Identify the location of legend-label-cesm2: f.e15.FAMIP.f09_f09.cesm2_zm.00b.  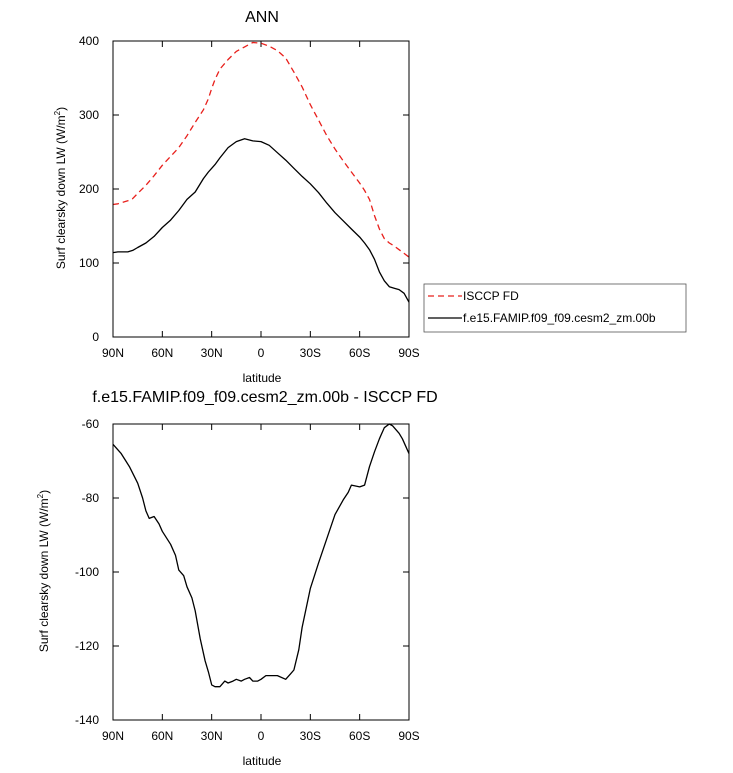
(559, 318).